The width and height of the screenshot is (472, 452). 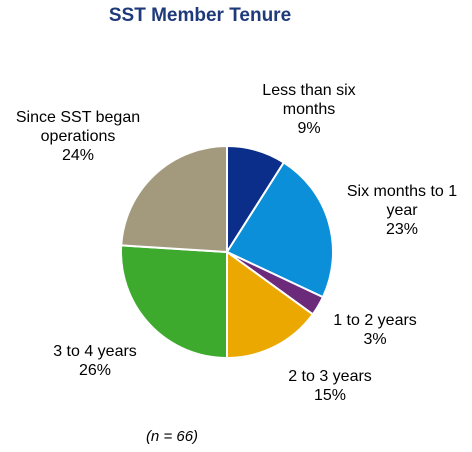 What do you see at coordinates (95, 370) in the screenshot?
I see `slice-percent: 26%` at bounding box center [95, 370].